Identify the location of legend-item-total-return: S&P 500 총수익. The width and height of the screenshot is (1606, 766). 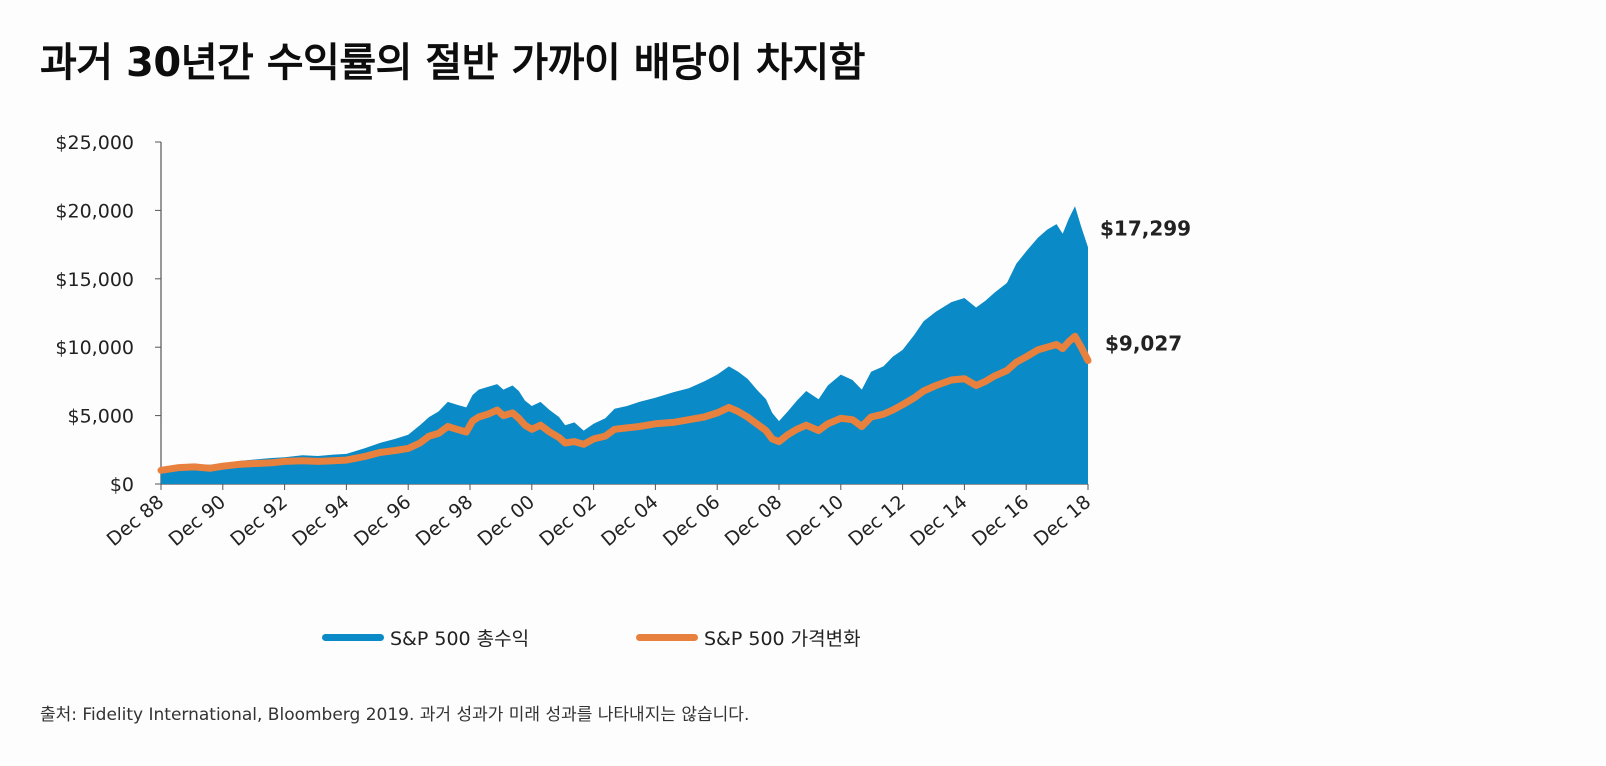
(425, 637).